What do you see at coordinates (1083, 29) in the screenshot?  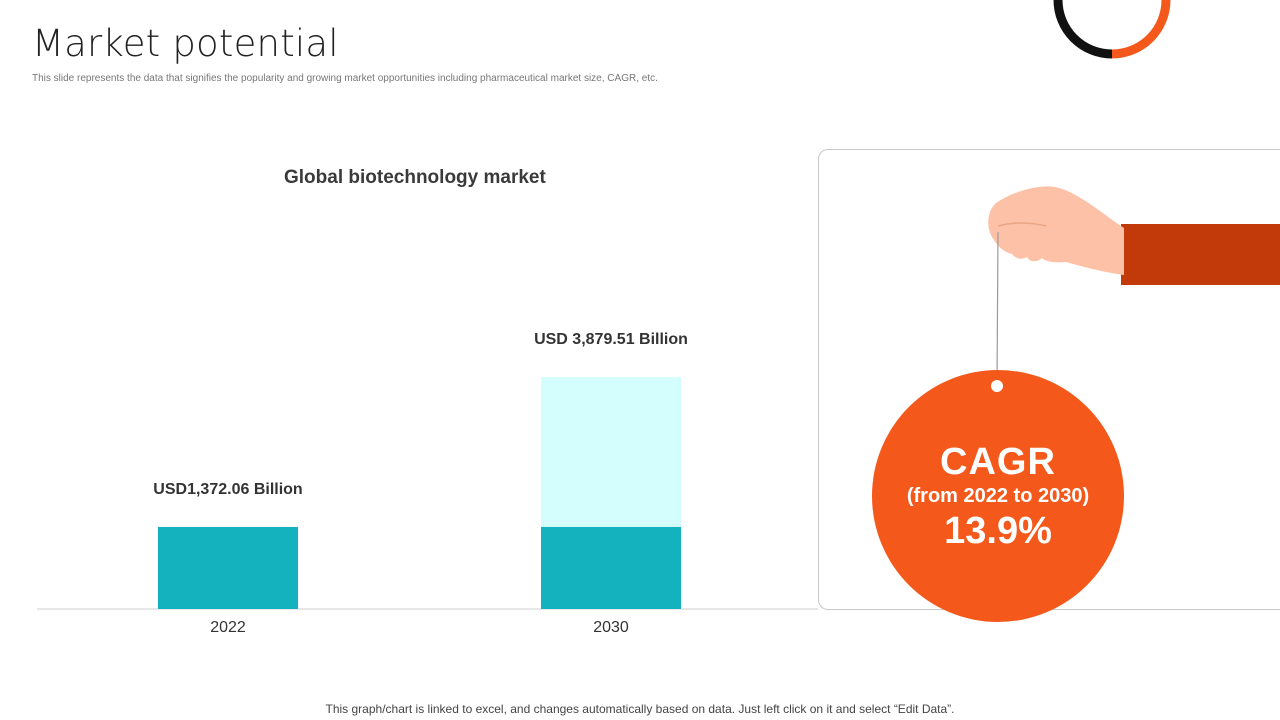 I see `ring-black-half` at bounding box center [1083, 29].